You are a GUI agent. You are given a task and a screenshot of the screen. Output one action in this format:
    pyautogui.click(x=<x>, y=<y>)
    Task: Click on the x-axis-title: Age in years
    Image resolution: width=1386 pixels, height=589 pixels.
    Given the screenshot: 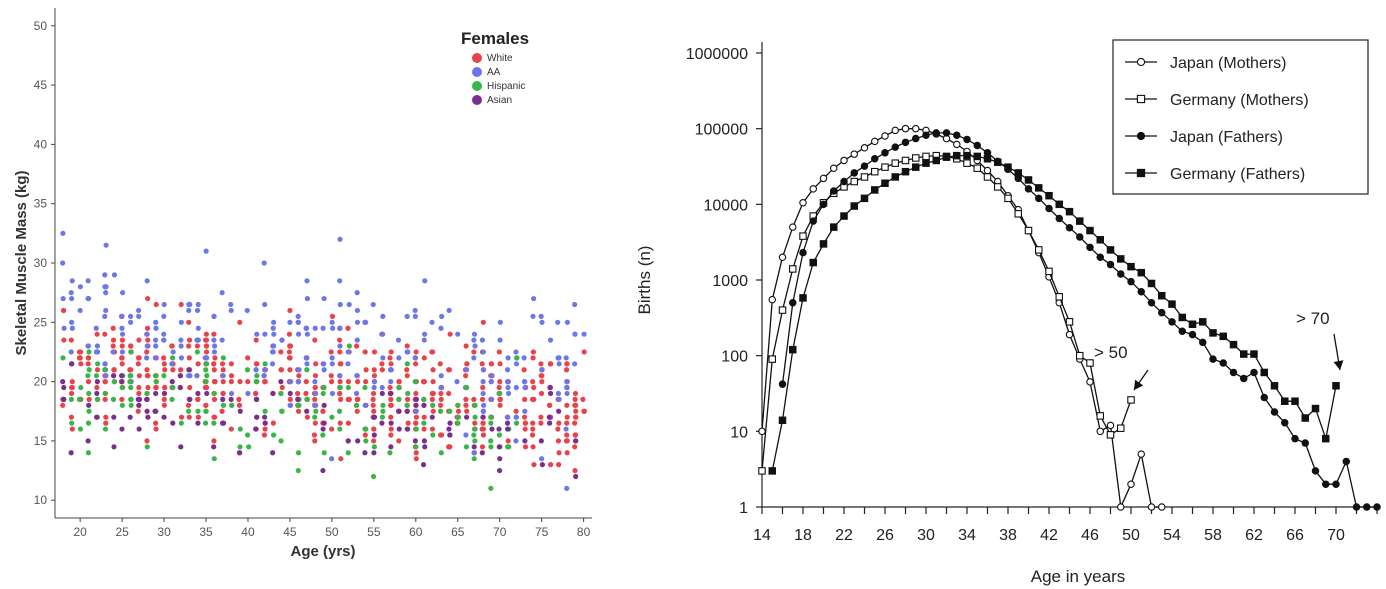 What is the action you would take?
    pyautogui.click(x=1078, y=576)
    